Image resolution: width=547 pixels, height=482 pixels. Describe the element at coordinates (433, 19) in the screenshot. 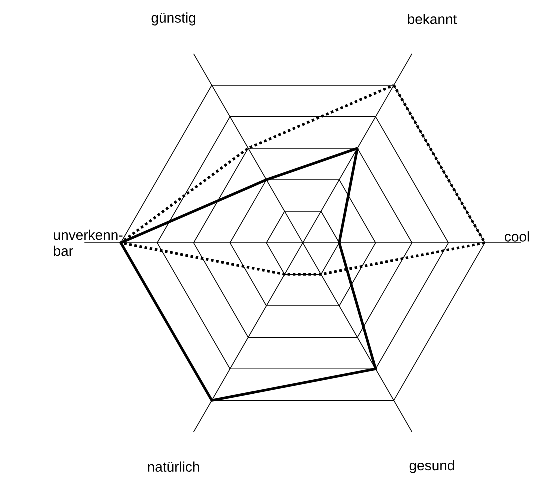

I see `spoke-label: bekannt` at that location.